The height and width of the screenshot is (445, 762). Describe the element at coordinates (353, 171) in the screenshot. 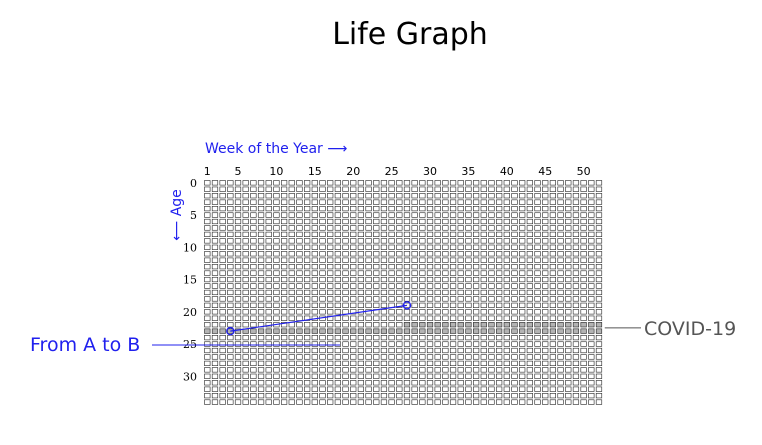

I see `week-tick-label: 20` at that location.